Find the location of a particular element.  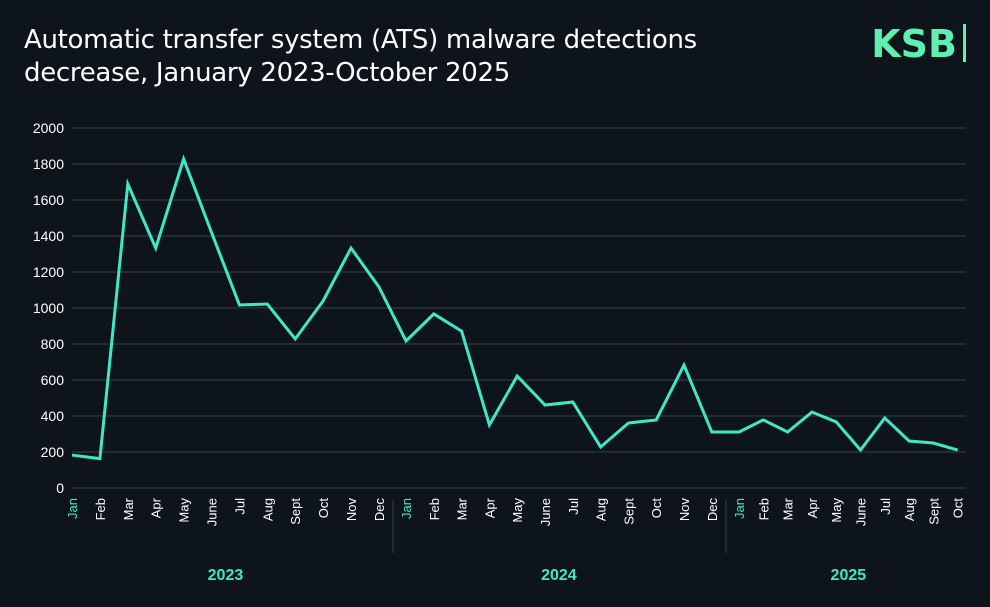

logo-text: KSB is located at coordinates (914, 44).